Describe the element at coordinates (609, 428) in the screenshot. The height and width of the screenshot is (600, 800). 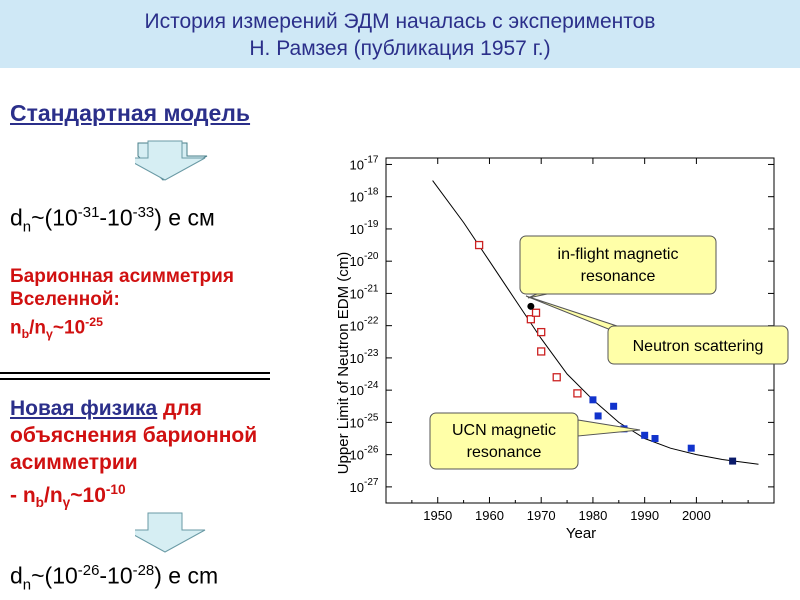
I see `callout-ucn-pointer` at that location.